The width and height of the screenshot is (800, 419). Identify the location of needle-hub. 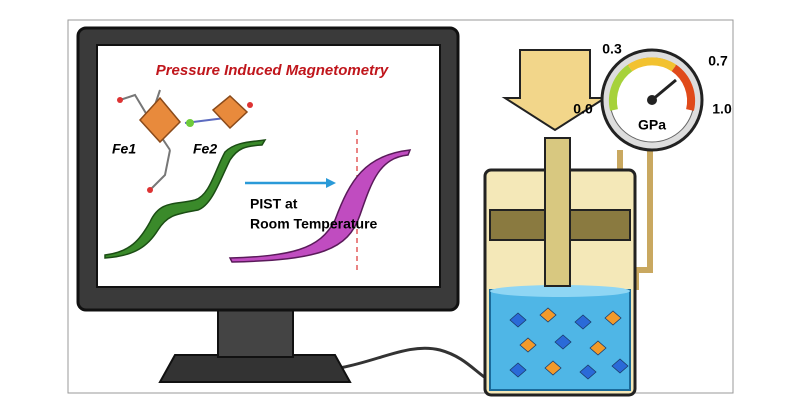
(652, 100).